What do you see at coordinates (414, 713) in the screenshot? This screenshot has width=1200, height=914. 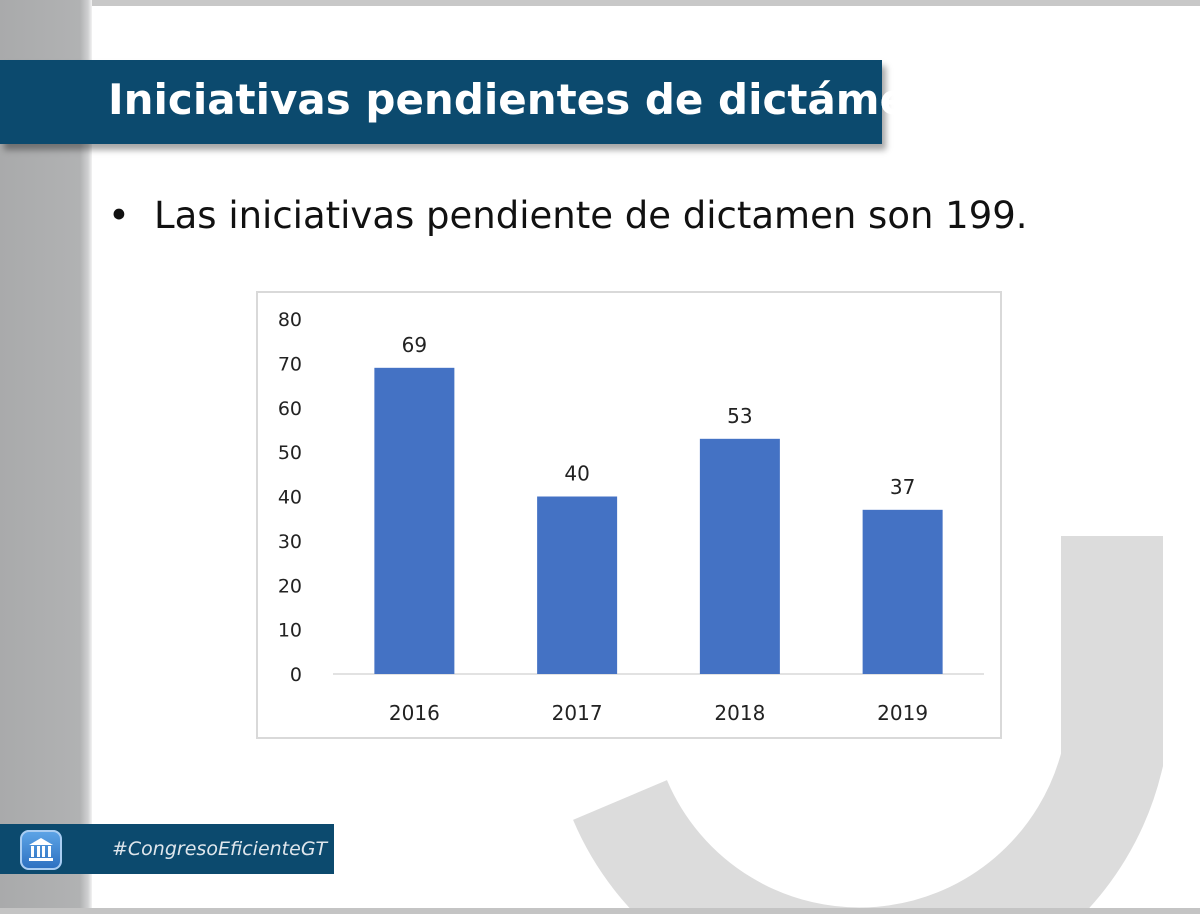 I see `x-tick-label: 2016` at bounding box center [414, 713].